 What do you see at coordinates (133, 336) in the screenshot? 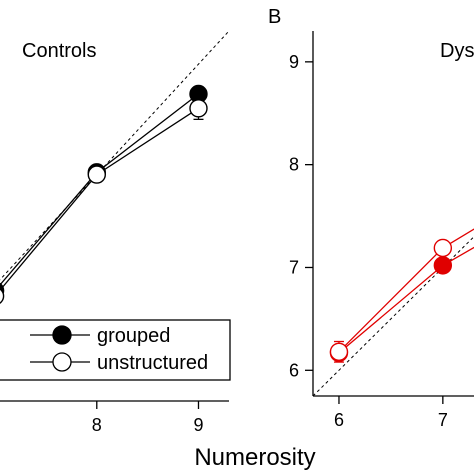
I see `legend-label-grouped: grouped` at bounding box center [133, 336].